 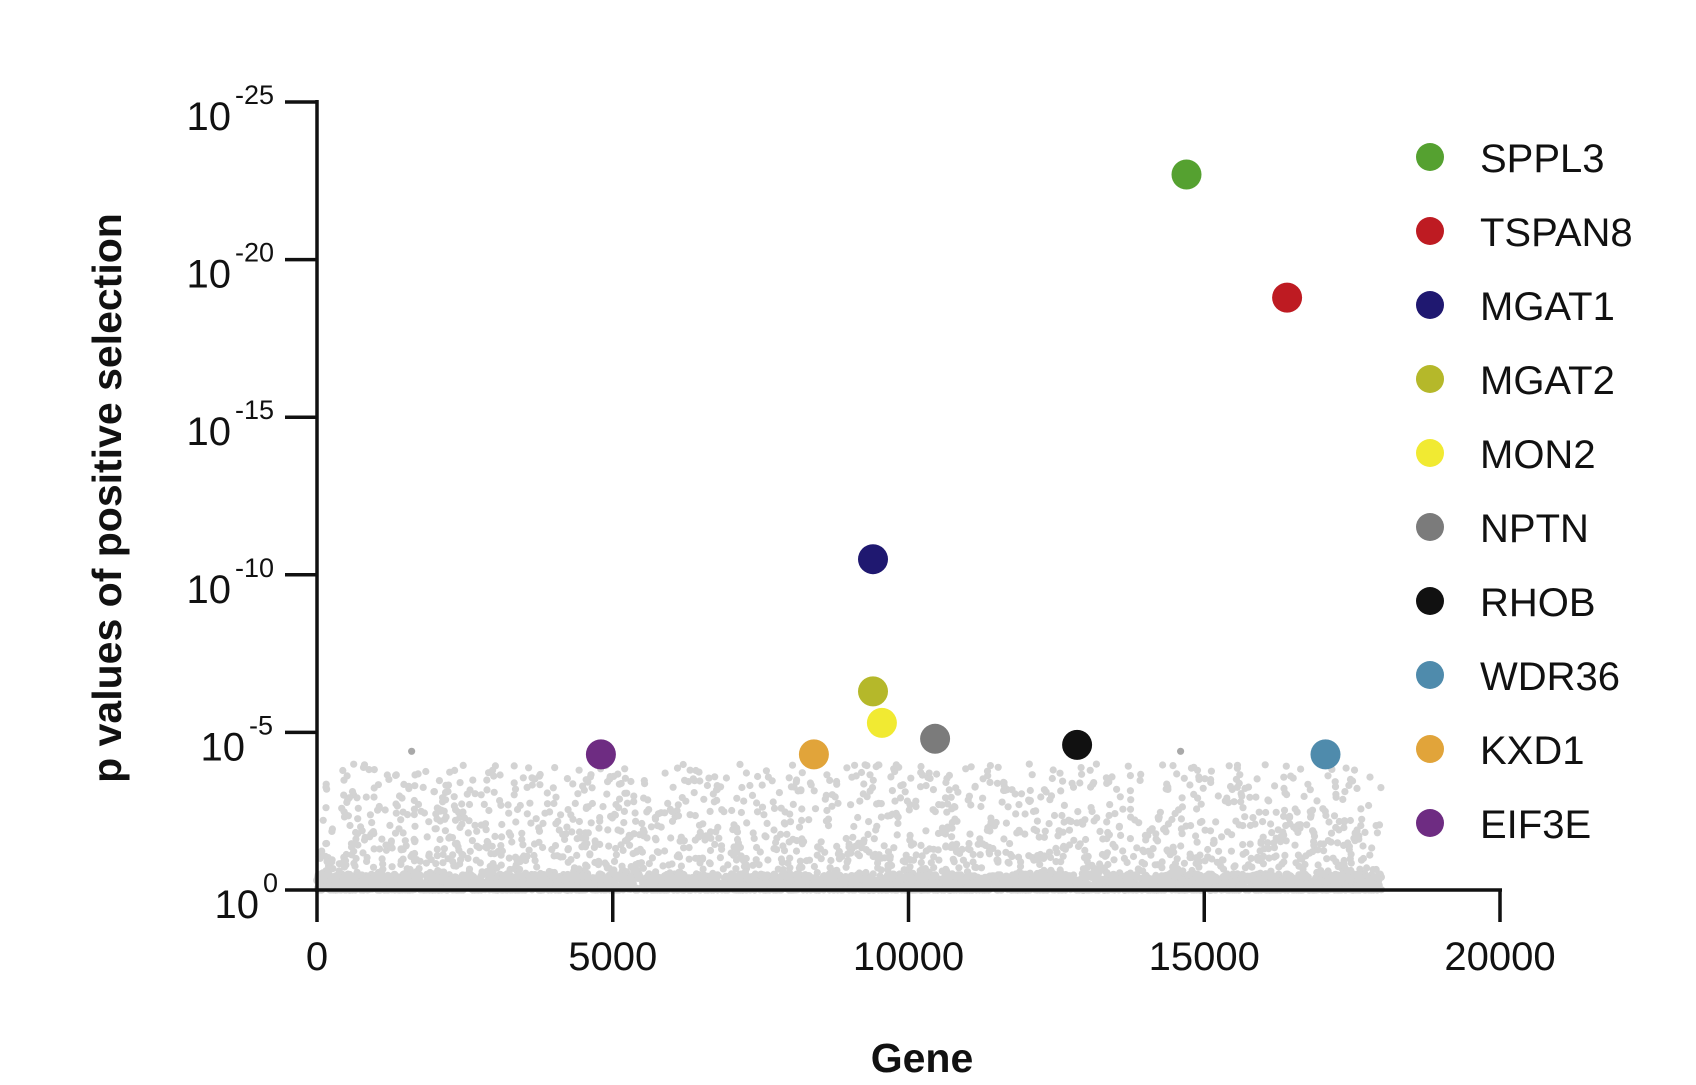 What do you see at coordinates (1430, 675) in the screenshot?
I see `legend-marker-wdr36` at bounding box center [1430, 675].